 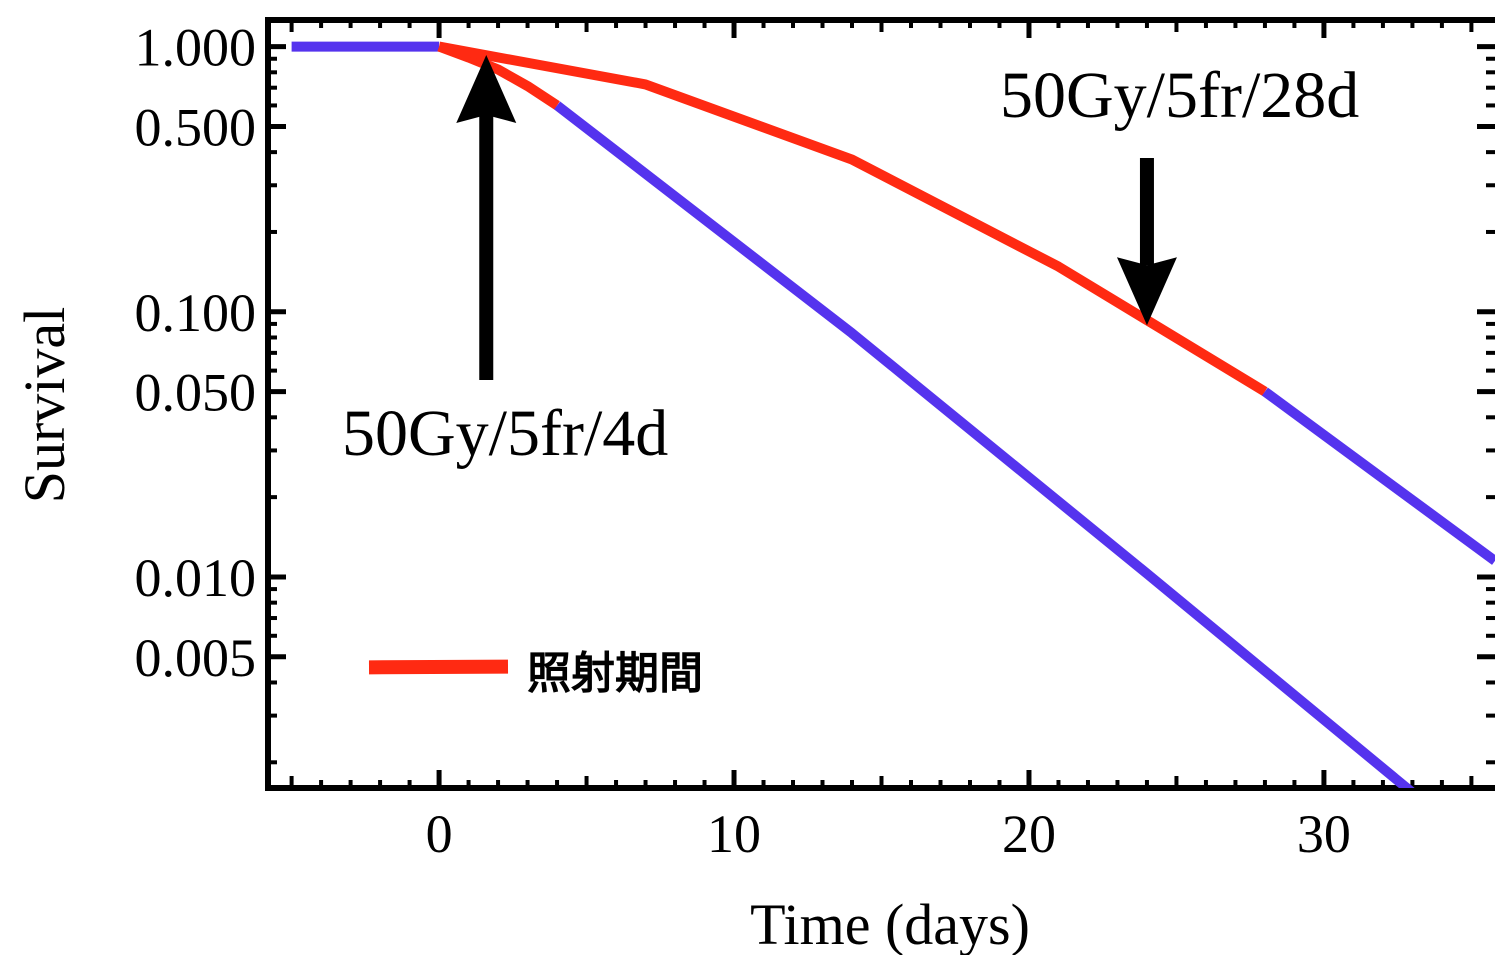 What do you see at coordinates (438, 667) in the screenshot?
I see `legend-swatch` at bounding box center [438, 667].